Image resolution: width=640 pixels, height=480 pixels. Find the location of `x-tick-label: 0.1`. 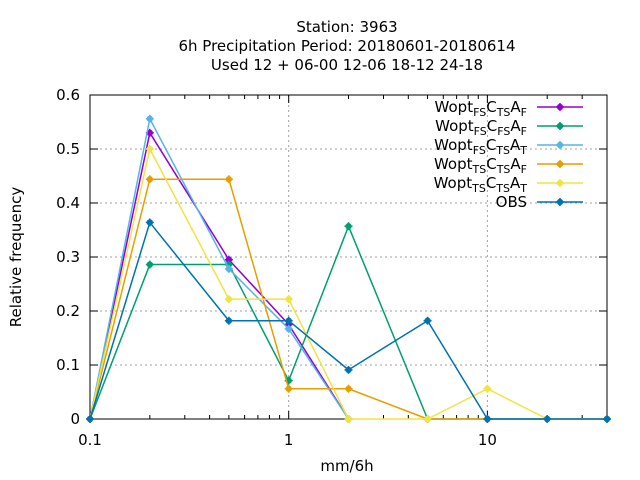

x-tick-label: 0.1 is located at coordinates (90, 440).